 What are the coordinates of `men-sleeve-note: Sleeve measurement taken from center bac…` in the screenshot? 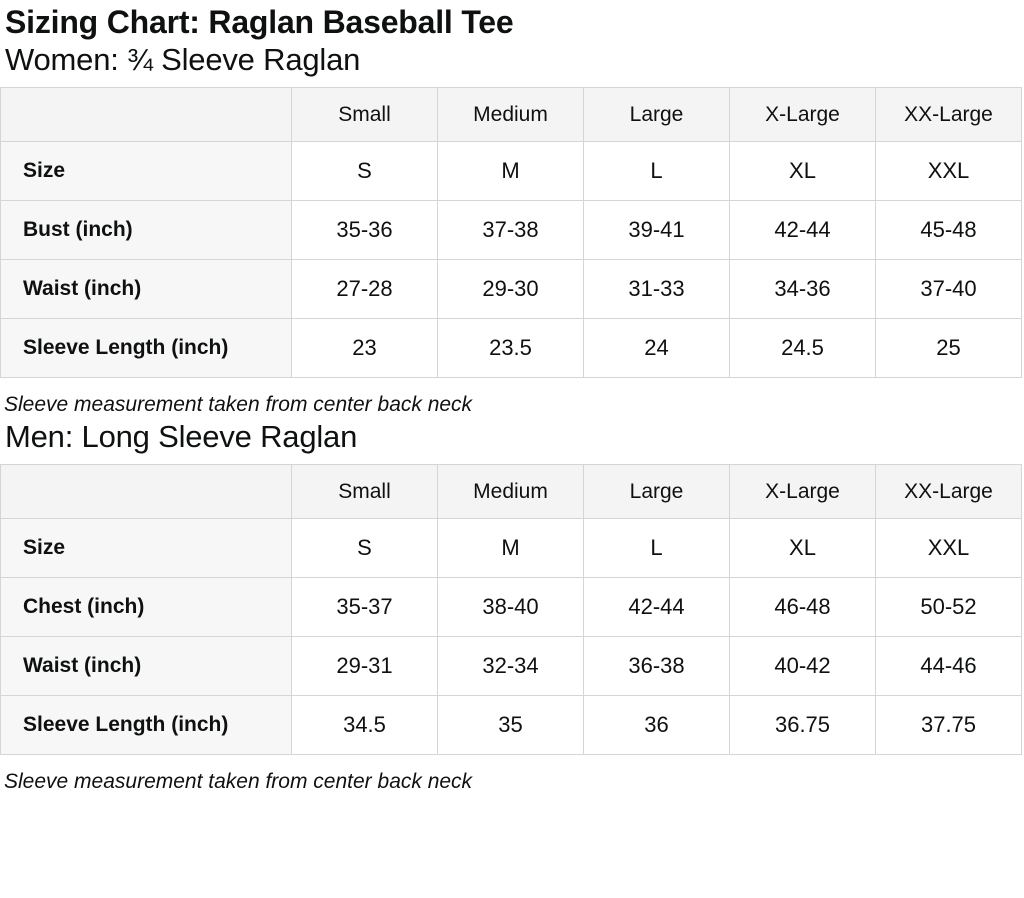 It's located at (238, 781).